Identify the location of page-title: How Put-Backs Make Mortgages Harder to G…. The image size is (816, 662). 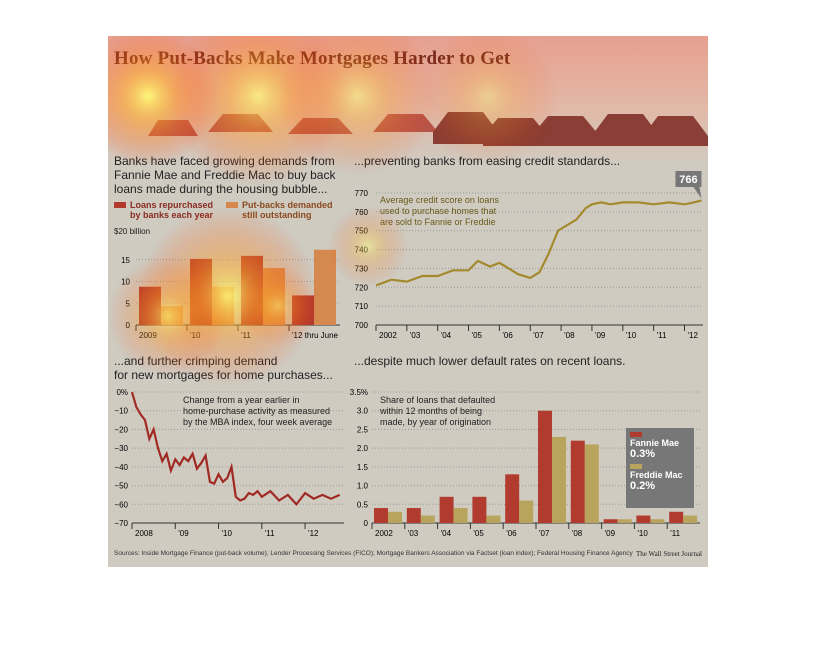
(312, 58).